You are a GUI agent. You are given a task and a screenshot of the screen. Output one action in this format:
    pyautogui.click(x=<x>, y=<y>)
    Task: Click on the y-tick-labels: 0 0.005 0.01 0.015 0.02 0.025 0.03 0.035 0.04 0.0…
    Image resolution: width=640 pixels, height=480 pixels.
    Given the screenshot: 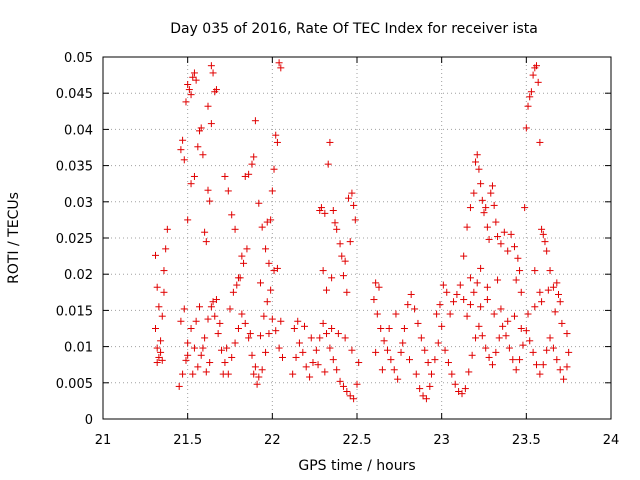 What is the action you would take?
    pyautogui.click(x=74, y=239)
    